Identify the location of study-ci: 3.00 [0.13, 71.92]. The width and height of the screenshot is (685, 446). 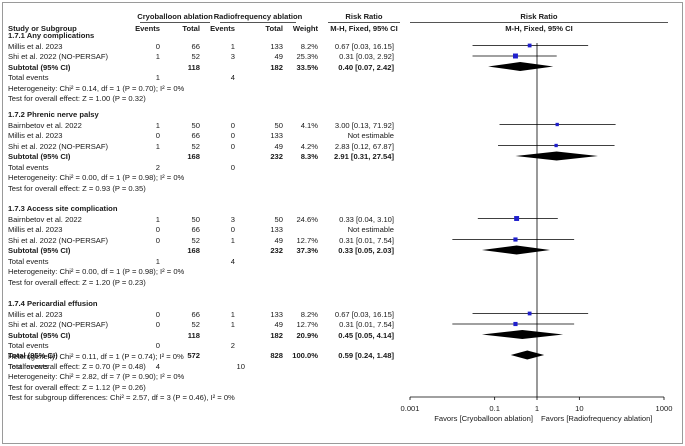
(364, 125).